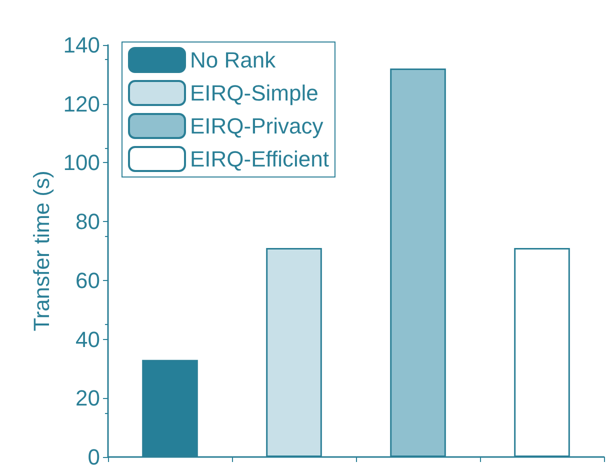 The height and width of the screenshot is (468, 608). What do you see at coordinates (81, 45) in the screenshot?
I see `y-tick-label: 140` at bounding box center [81, 45].